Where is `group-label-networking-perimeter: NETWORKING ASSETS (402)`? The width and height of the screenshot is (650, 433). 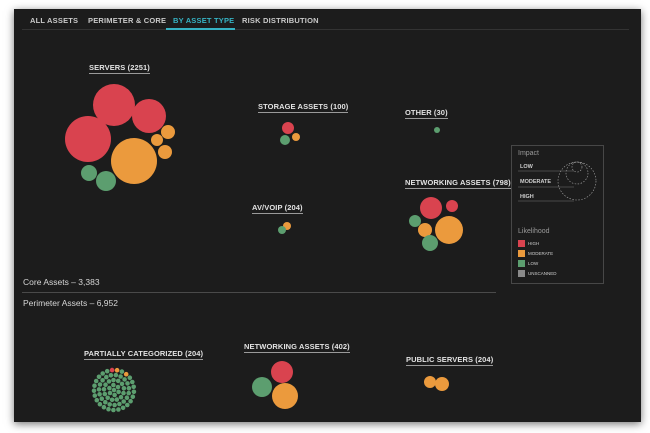
group-label-networking-perimeter: NETWORKING ASSETS (402) is located at coordinates (297, 347).